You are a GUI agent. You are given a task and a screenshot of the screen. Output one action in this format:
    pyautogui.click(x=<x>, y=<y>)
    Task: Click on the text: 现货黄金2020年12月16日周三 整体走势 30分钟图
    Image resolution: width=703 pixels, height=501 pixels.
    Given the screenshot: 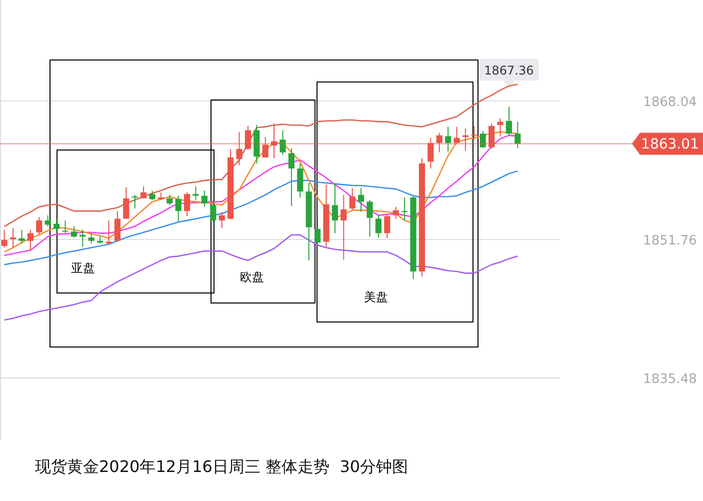 What is the action you would take?
    pyautogui.click(x=221, y=466)
    